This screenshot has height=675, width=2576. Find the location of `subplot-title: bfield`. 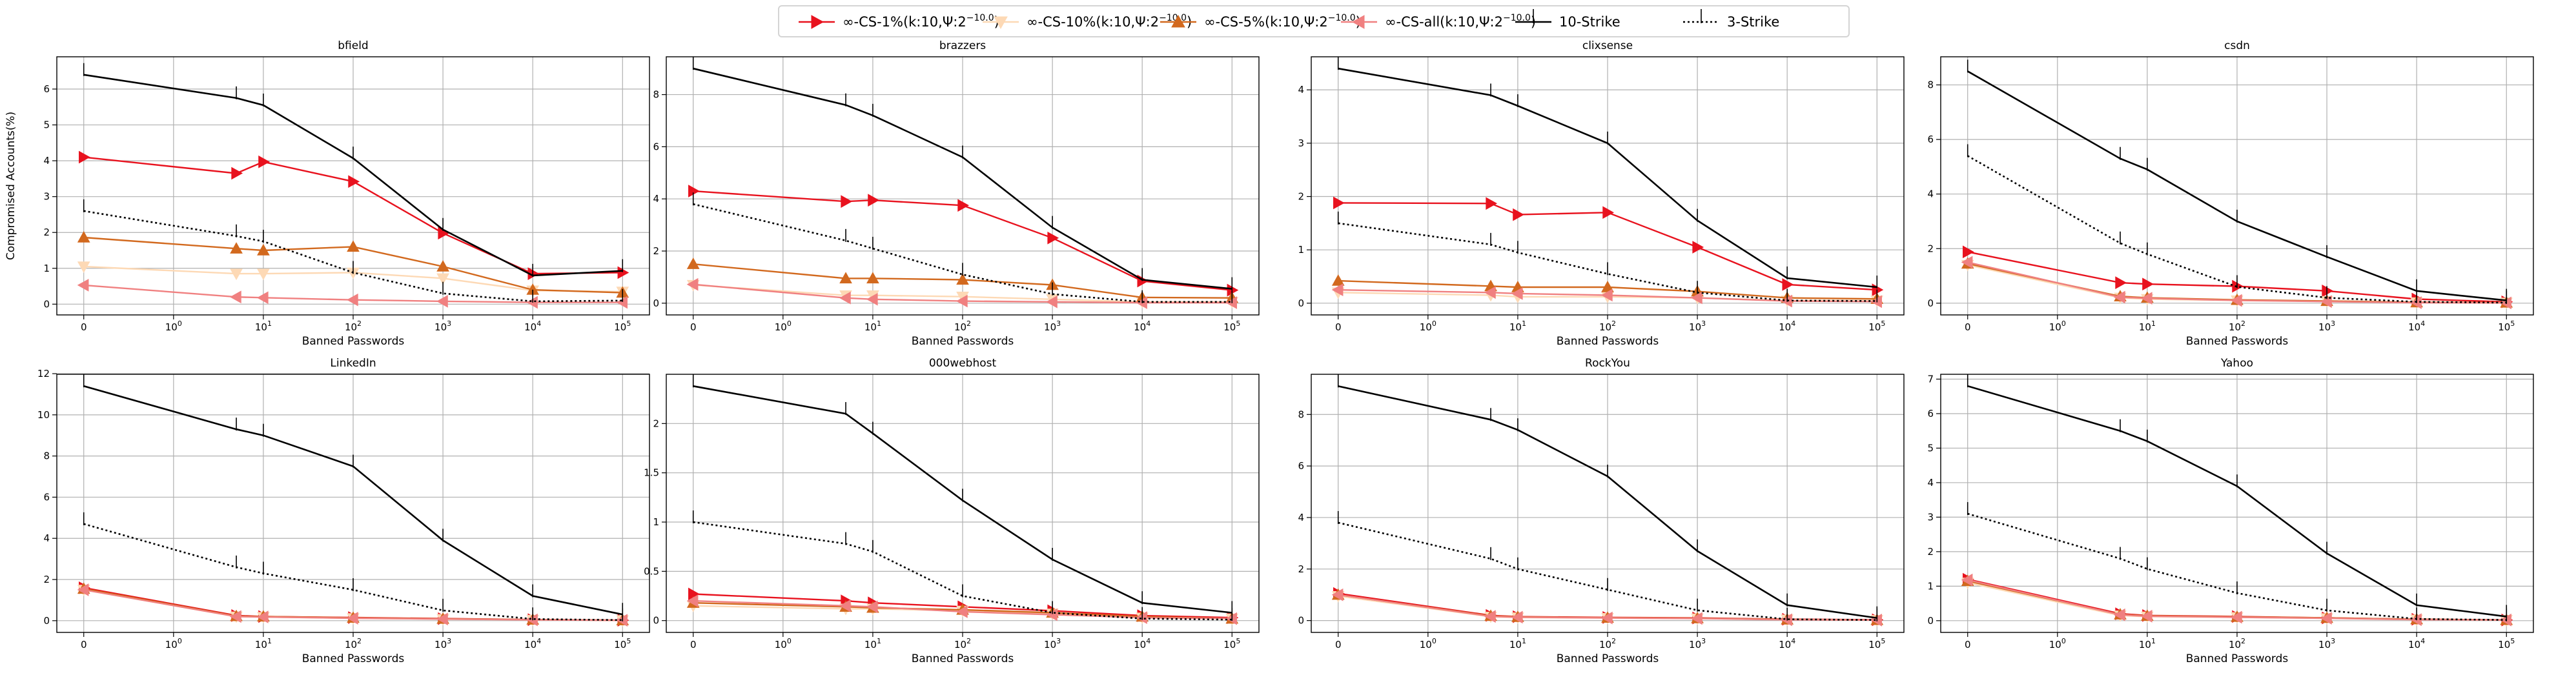

subplot-title: bfield is located at coordinates (353, 46).